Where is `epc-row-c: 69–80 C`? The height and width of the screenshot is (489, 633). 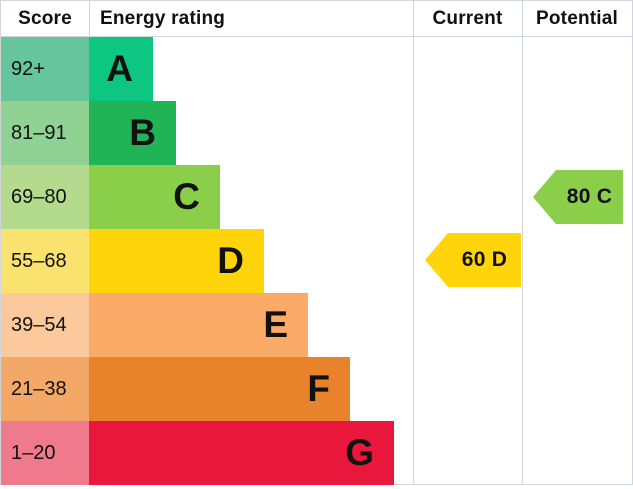
epc-row-c: 69–80 C is located at coordinates (207, 197).